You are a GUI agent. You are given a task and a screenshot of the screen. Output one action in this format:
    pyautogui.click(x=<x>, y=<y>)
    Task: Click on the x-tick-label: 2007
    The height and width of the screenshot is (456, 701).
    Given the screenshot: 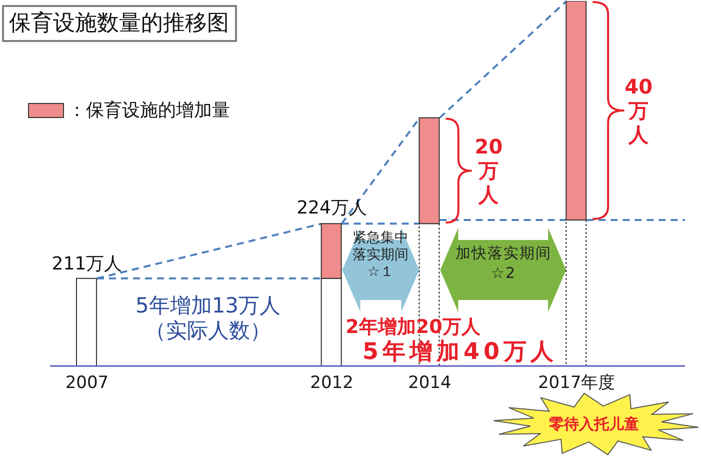 What is the action you would take?
    pyautogui.click(x=87, y=383)
    